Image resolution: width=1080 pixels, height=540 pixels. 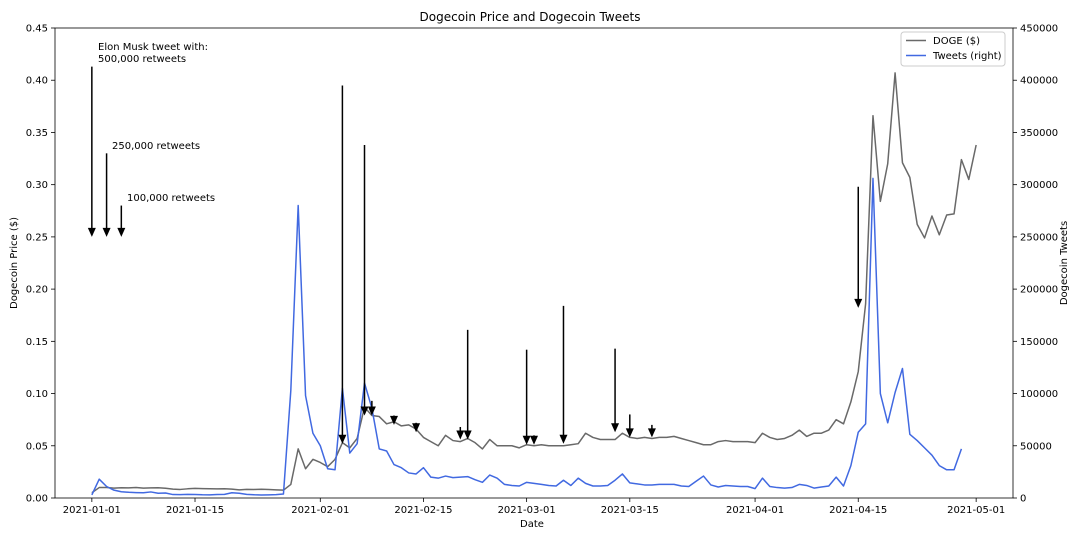 What do you see at coordinates (195, 510) in the screenshot?
I see `x-tick-label: 2021-01-15` at bounding box center [195, 510].